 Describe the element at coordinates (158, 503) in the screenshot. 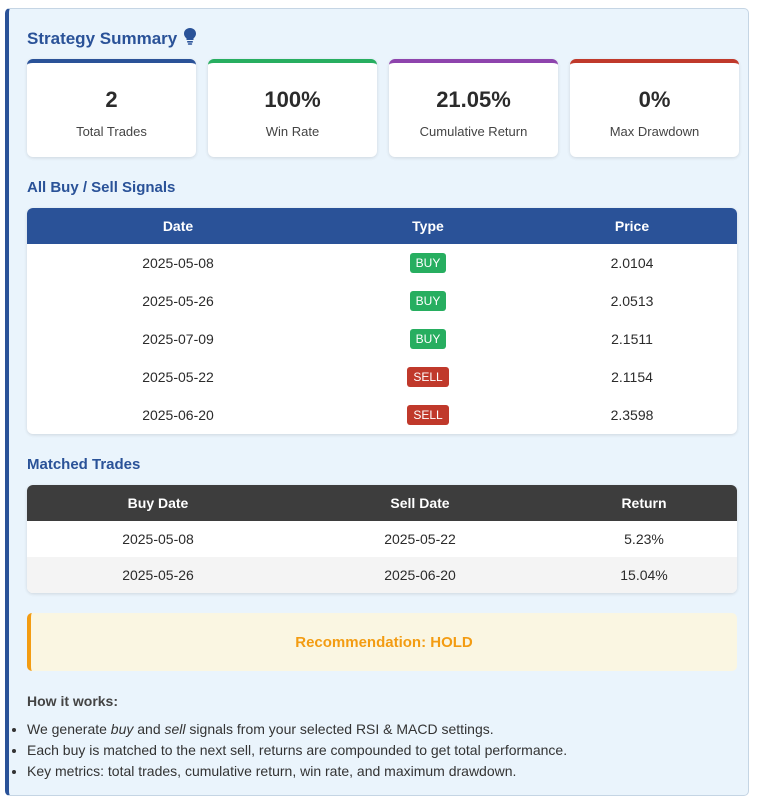

I see `column-header: Buy Date` at that location.